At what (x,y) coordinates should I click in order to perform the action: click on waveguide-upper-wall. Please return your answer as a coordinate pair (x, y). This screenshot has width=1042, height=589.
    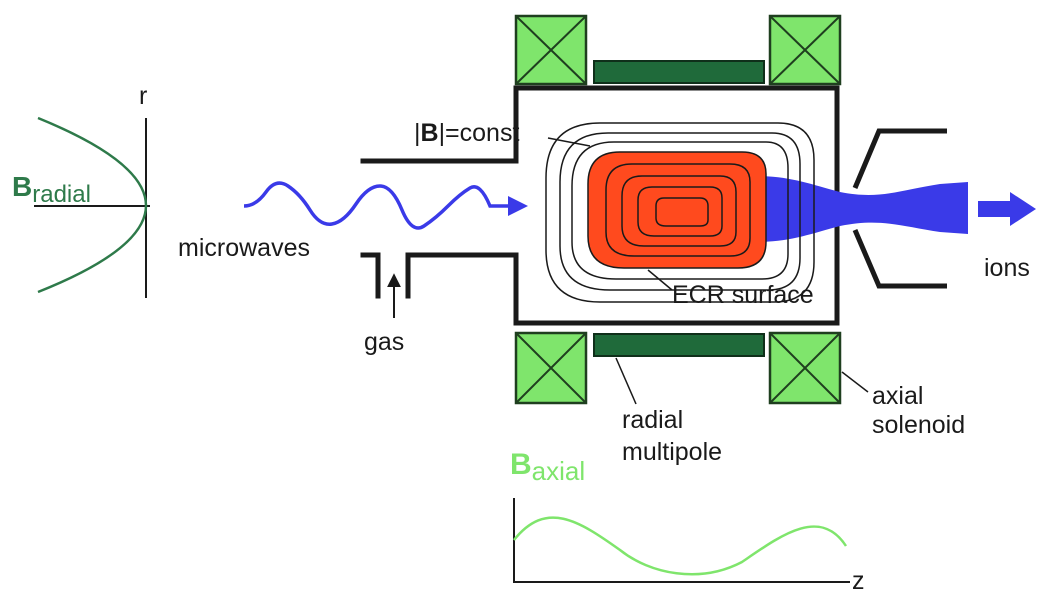
    Looking at the image, I should click on (600, 139).